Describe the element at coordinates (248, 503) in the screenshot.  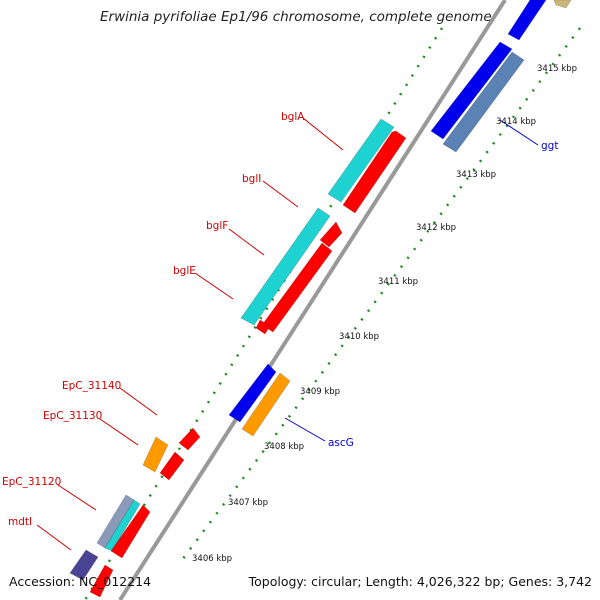
I see `tick-label-3407: 3407 kbp` at that location.